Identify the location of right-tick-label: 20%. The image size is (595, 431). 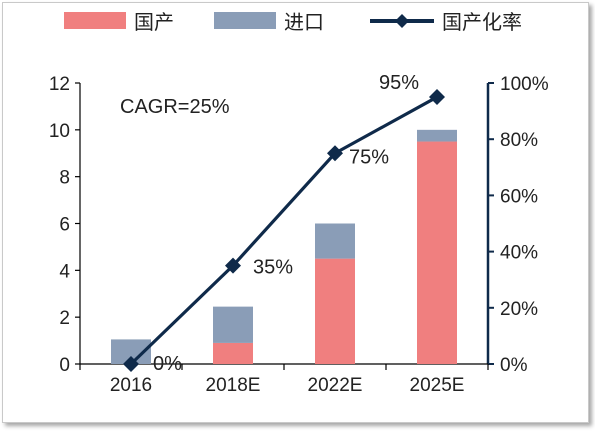
(519, 309).